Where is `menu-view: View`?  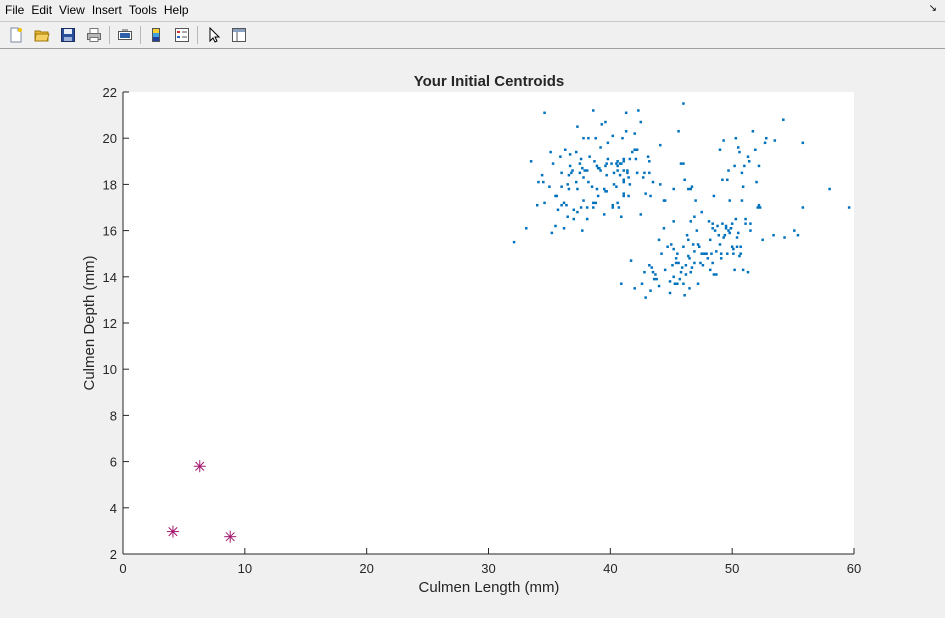 menu-view: View is located at coordinates (72, 10).